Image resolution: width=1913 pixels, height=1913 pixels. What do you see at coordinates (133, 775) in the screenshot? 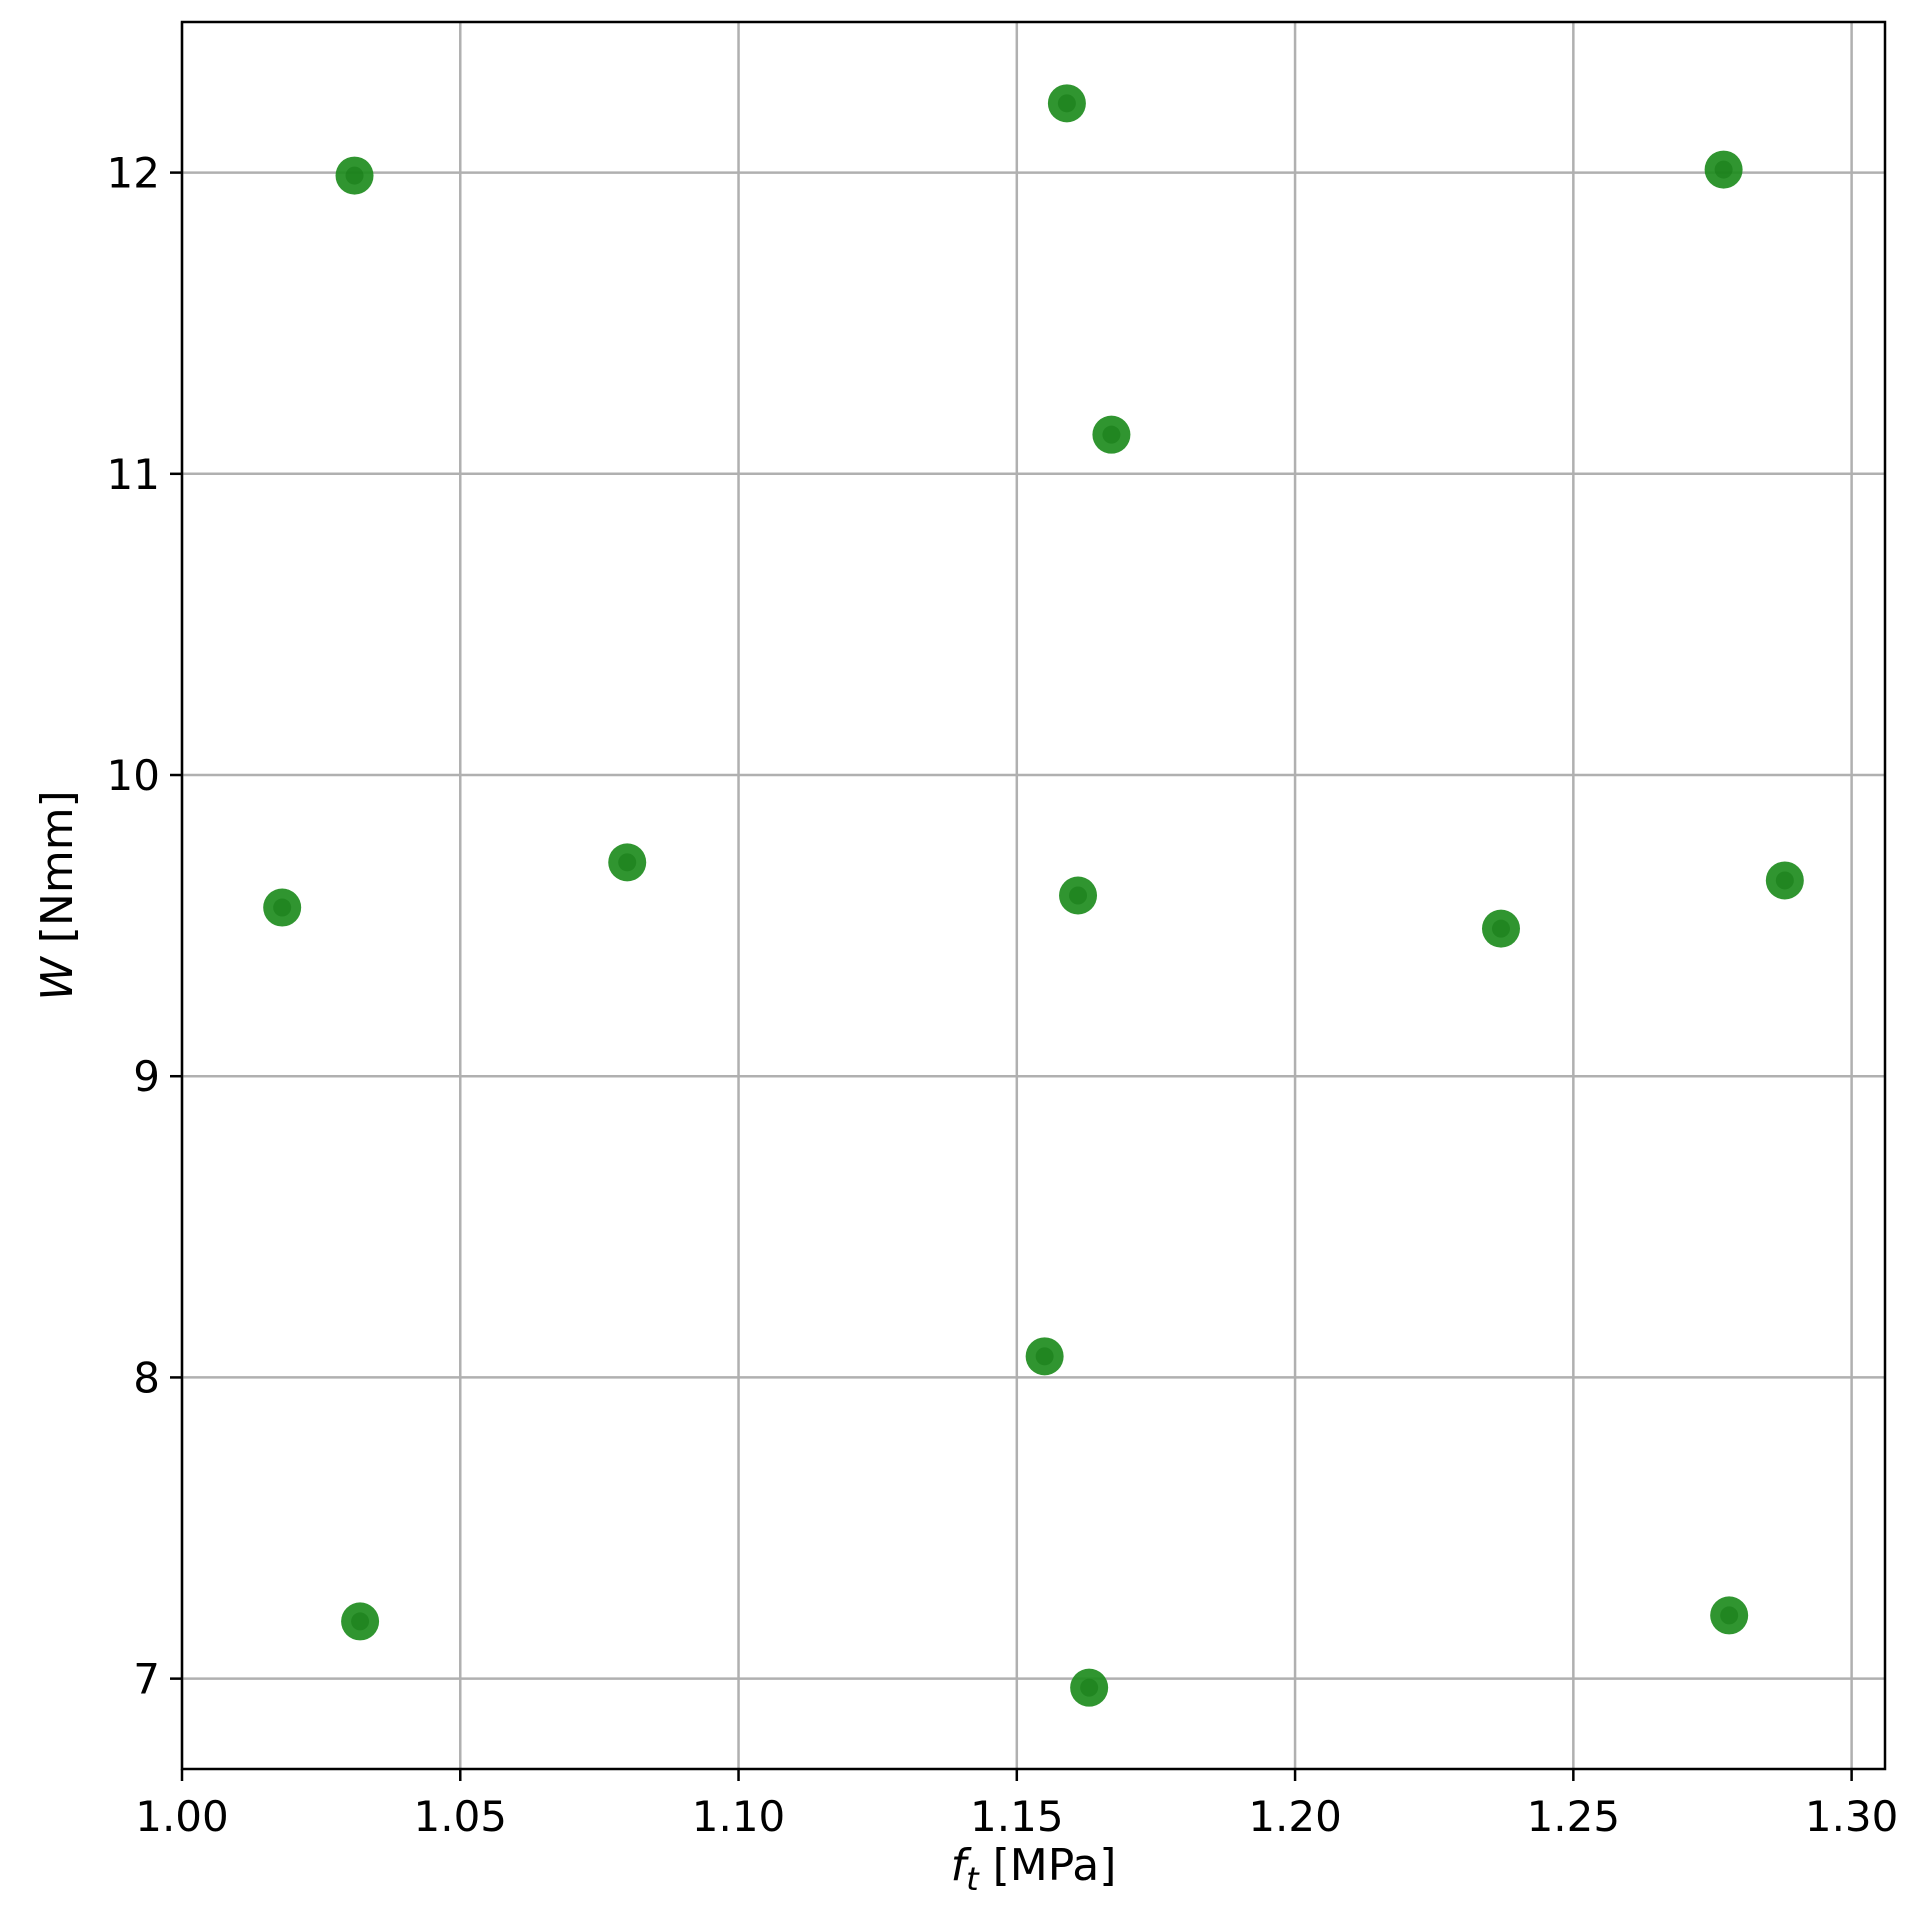
I see `y-tick-label: 10` at bounding box center [133, 775].